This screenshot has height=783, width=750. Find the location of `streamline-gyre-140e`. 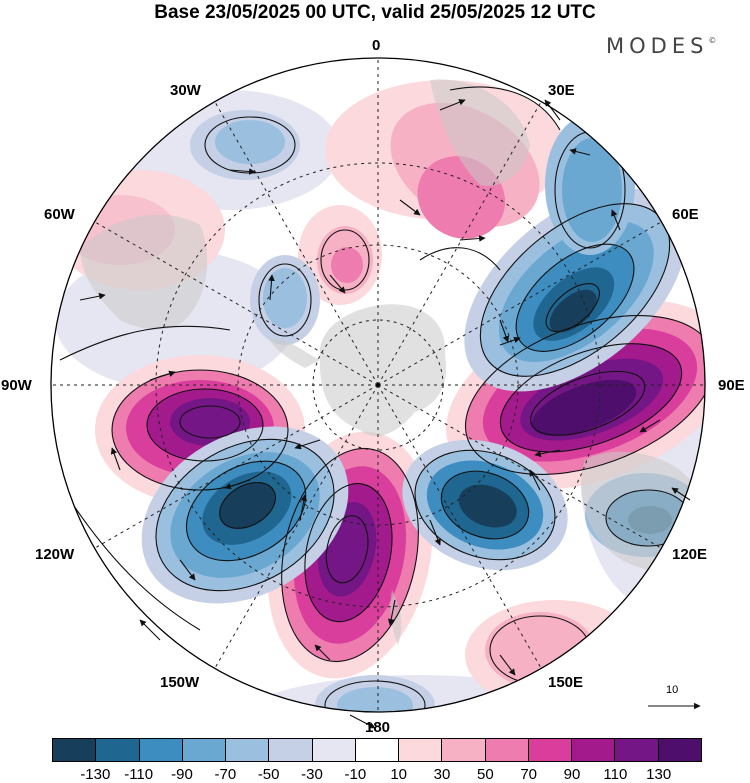

streamline-gyre-140e is located at coordinates (485, 505).